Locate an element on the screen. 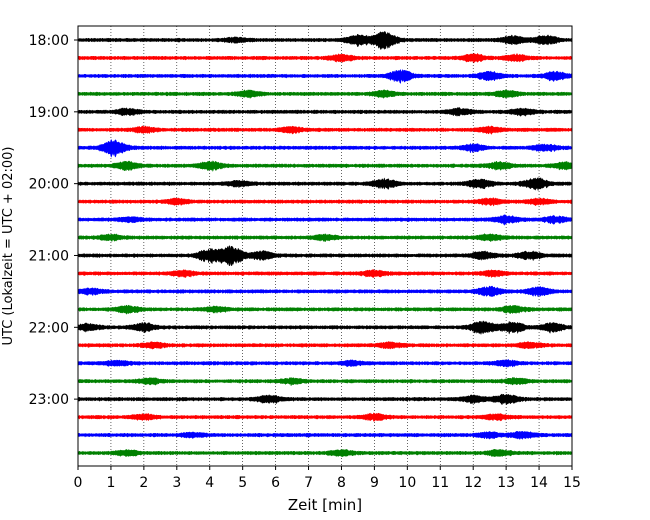  trace-2000 is located at coordinates (325, 183).